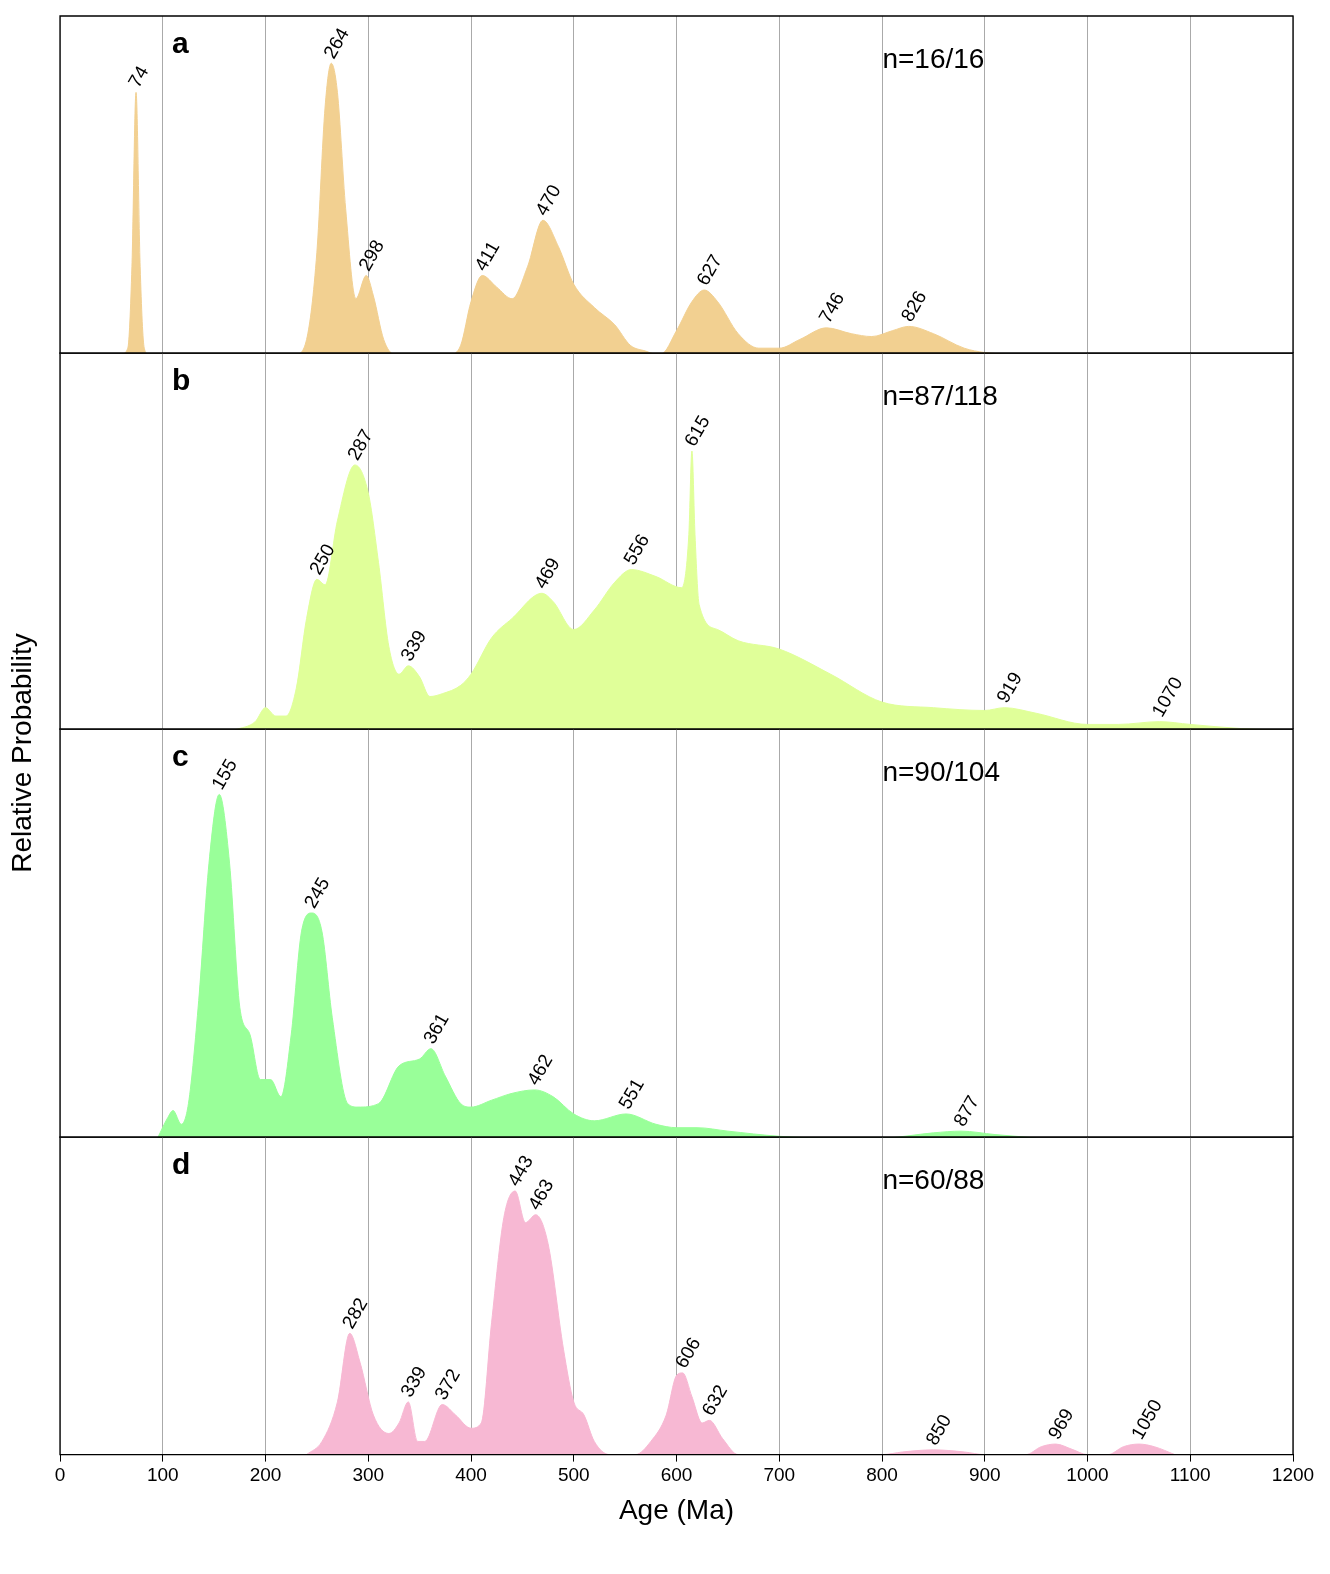 This screenshot has width=1330, height=1574. I want to click on x-tick-label: 300, so click(368, 1475).